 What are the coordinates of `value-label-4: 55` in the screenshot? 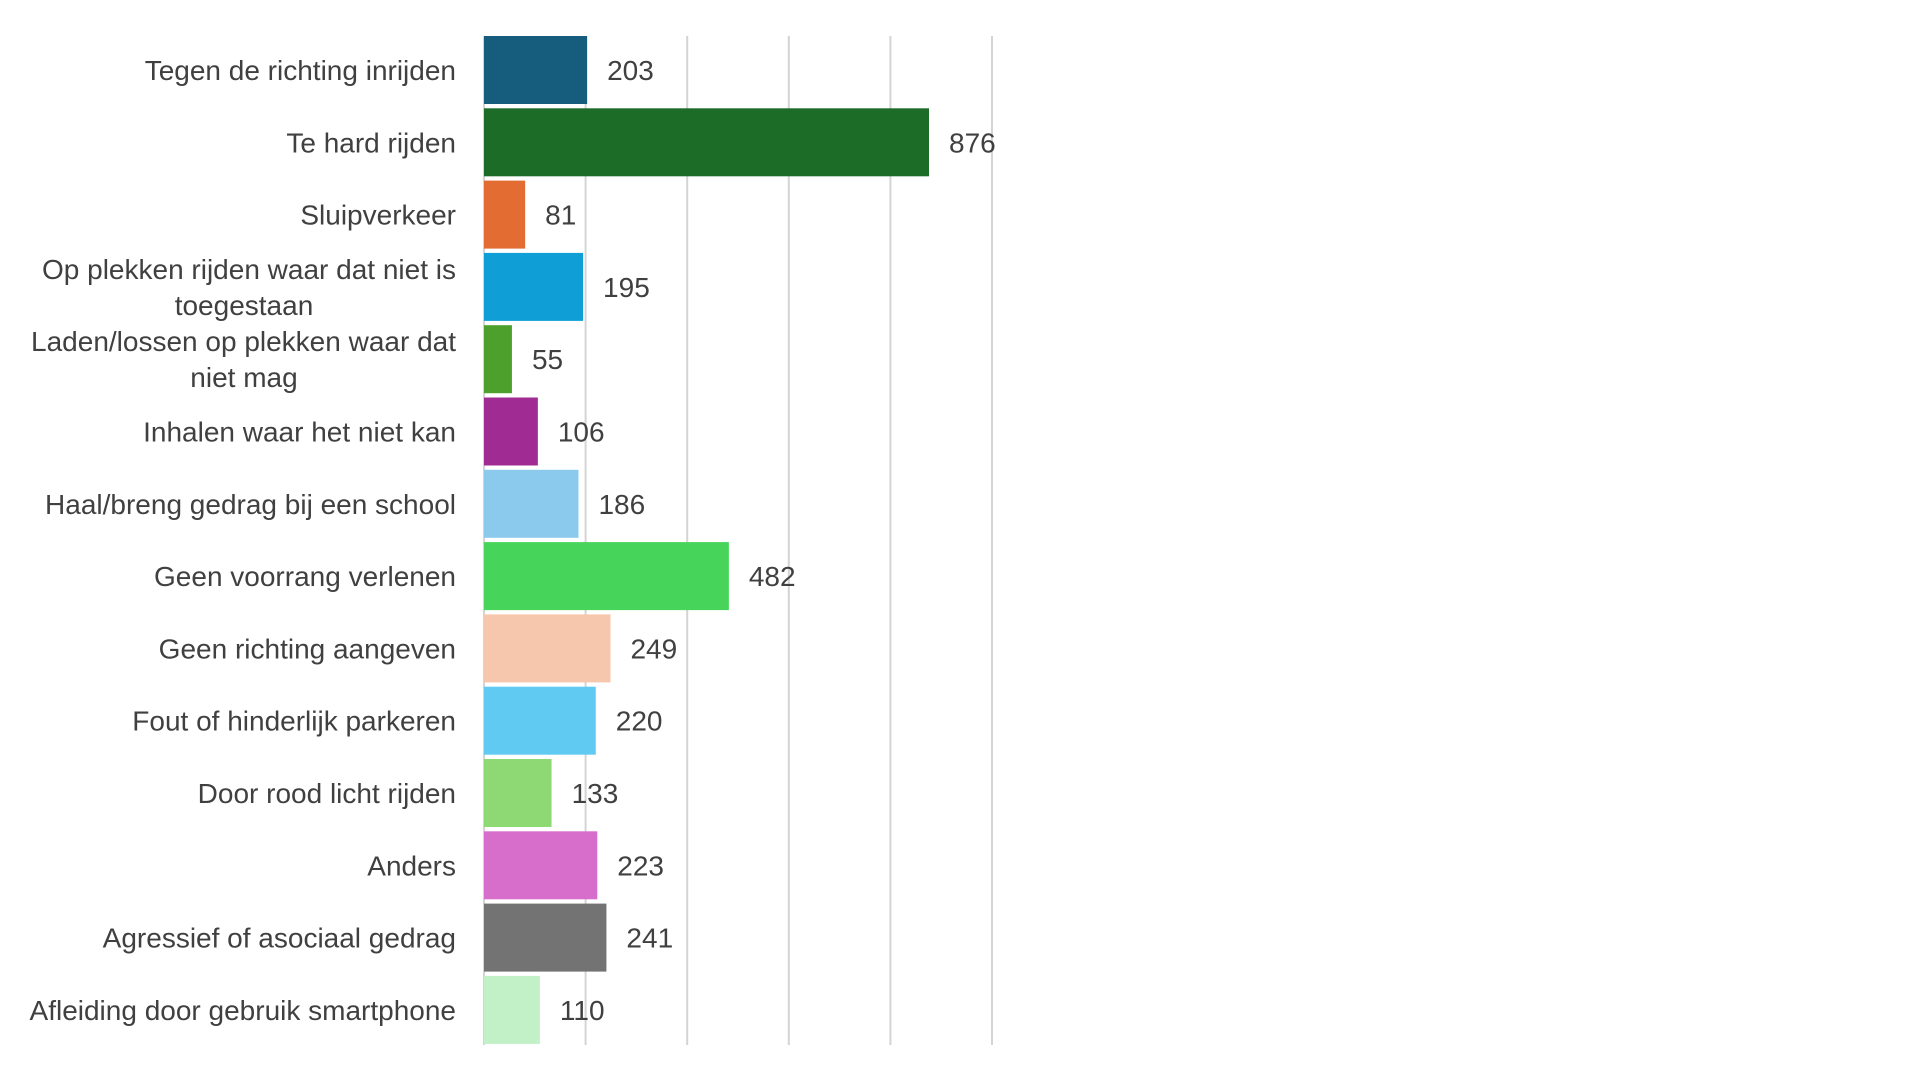 It's located at (547, 359).